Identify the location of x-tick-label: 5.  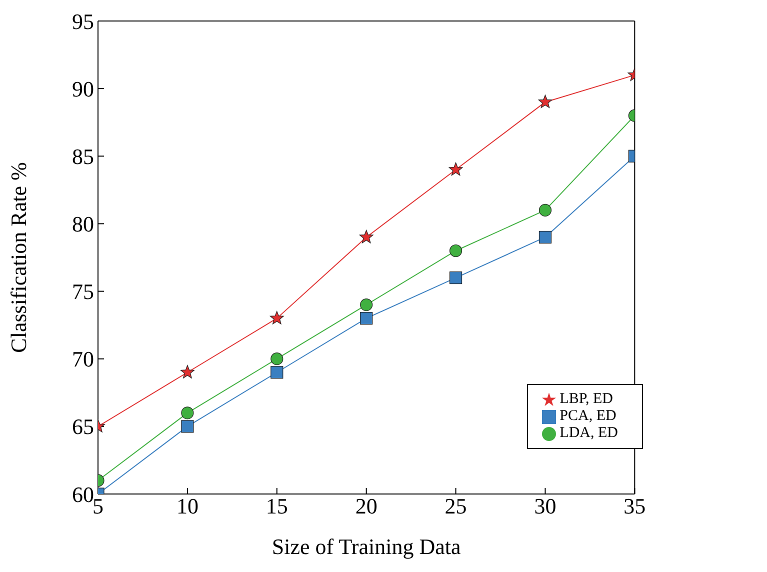
(98, 506).